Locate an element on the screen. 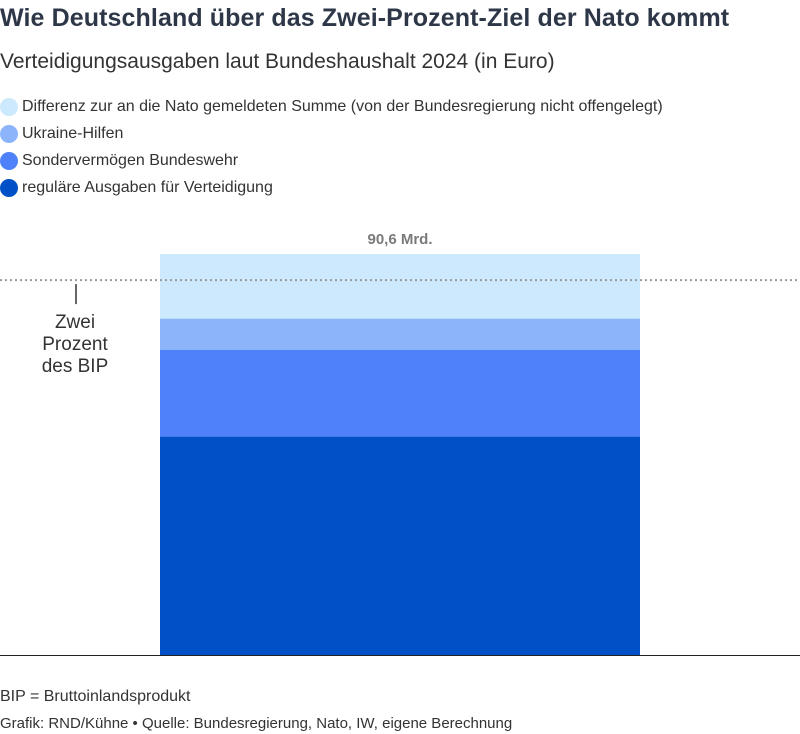 The image size is (800, 734). legend-item-ukraine: Ukraine-Hilfen is located at coordinates (331, 133).